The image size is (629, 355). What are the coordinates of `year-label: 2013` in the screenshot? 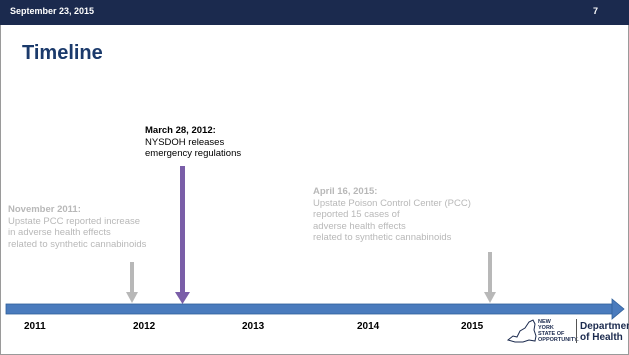 It's located at (253, 326).